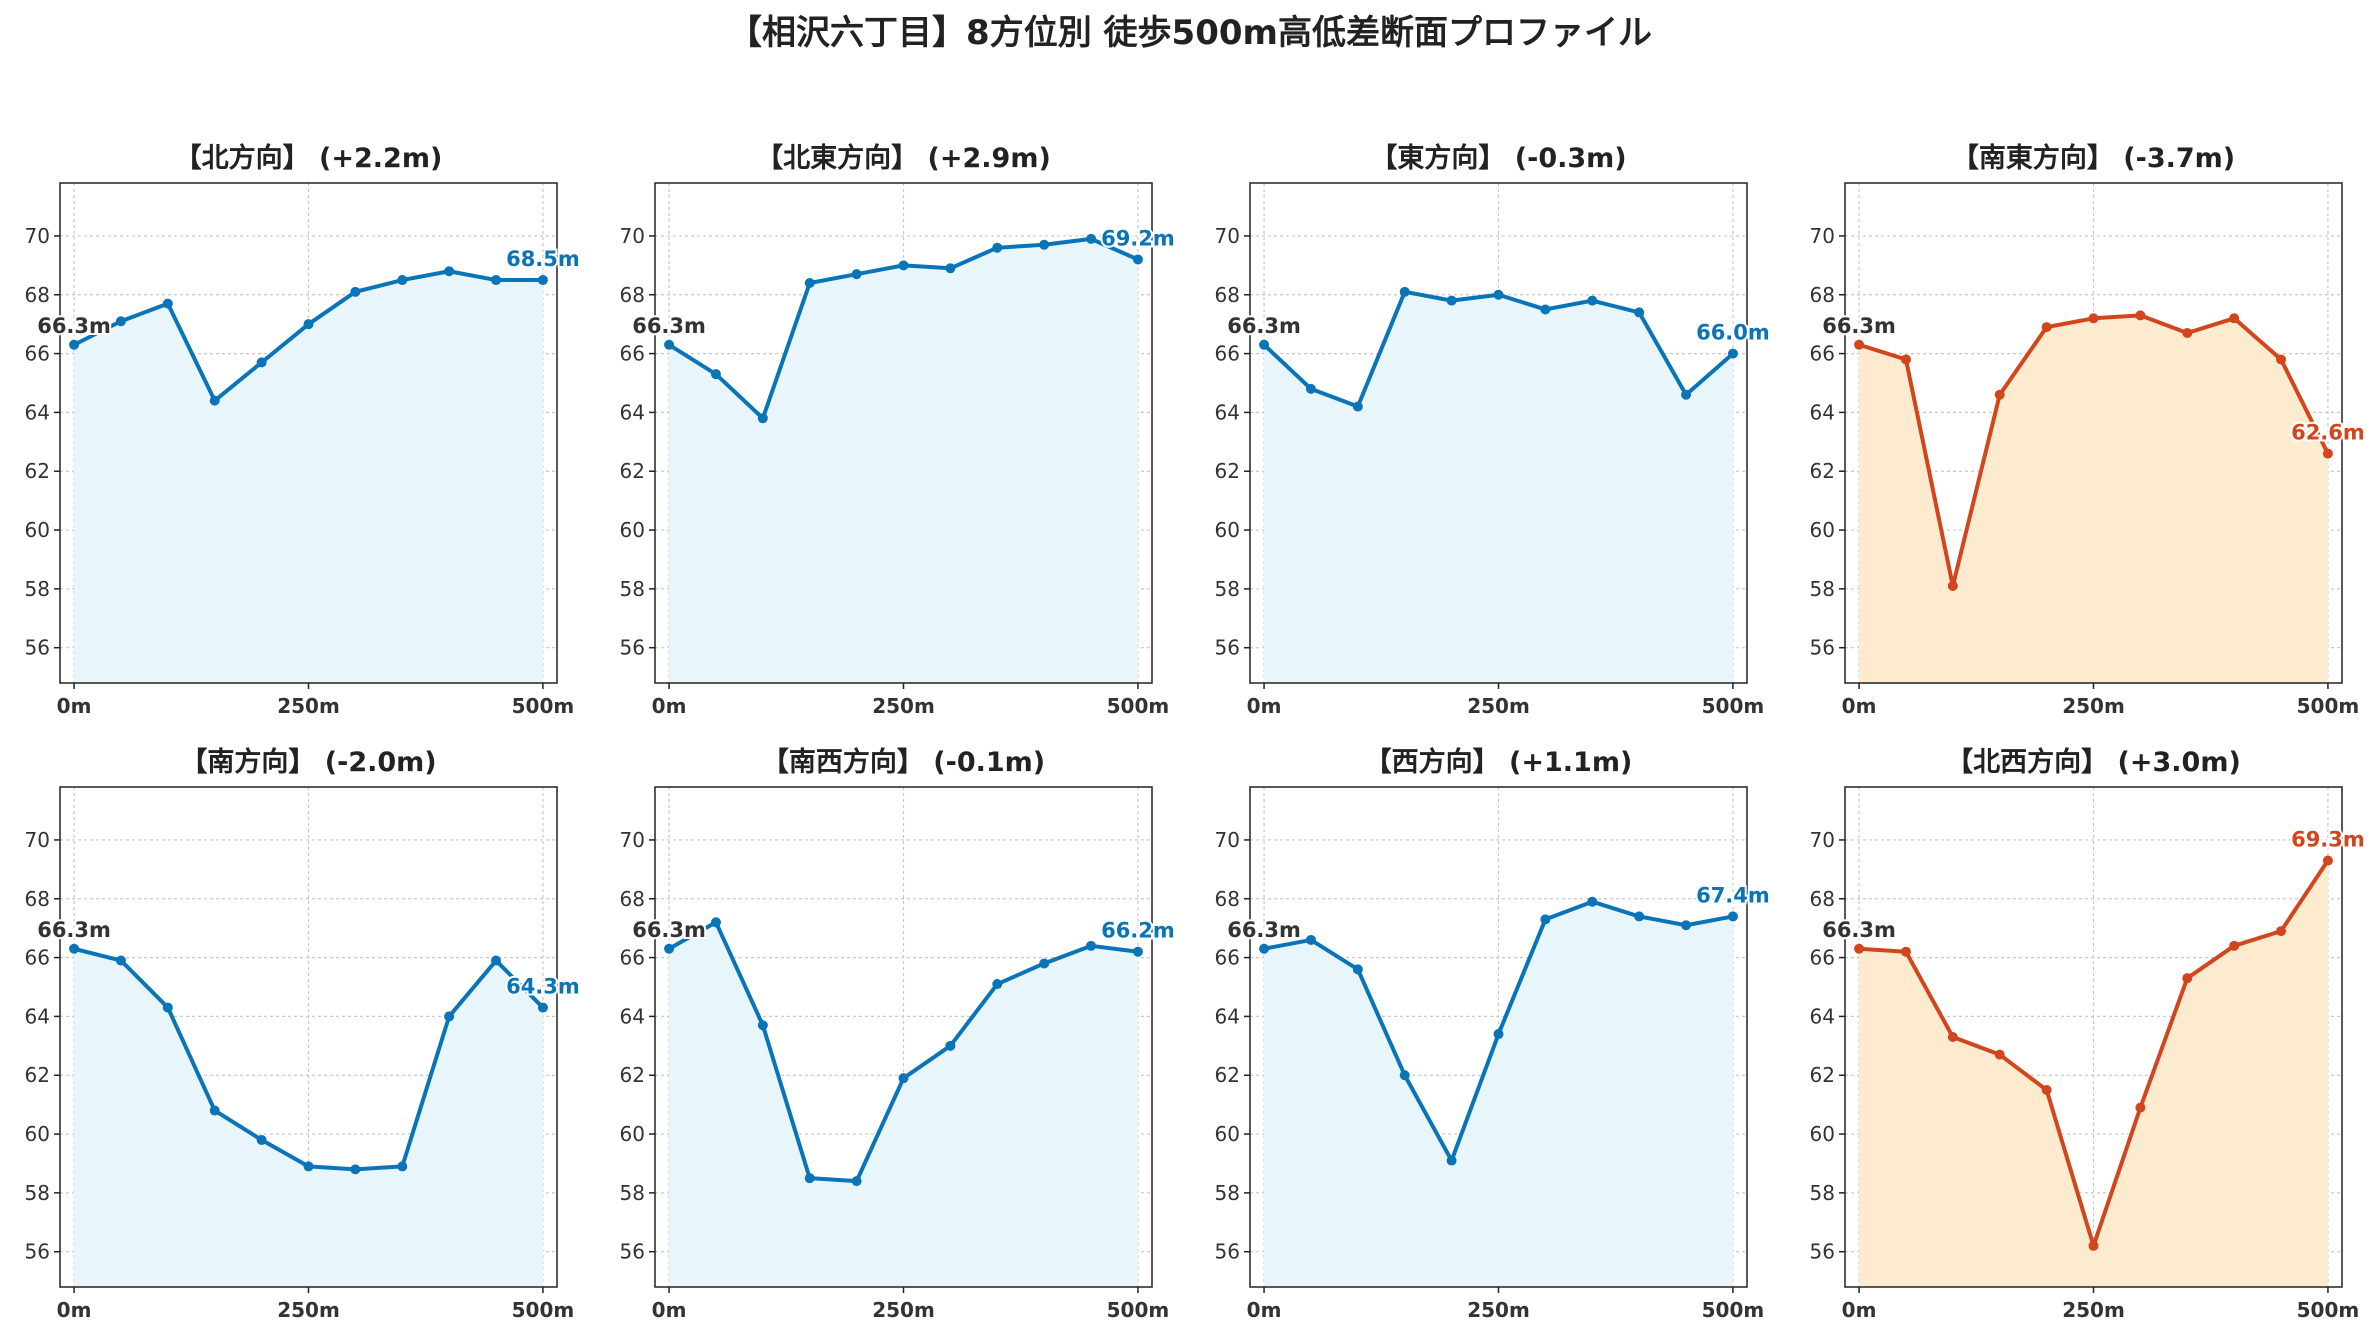  Describe the element at coordinates (309, 158) in the screenshot. I see `panel-title: 【北方向】 (+2.2m)` at that location.